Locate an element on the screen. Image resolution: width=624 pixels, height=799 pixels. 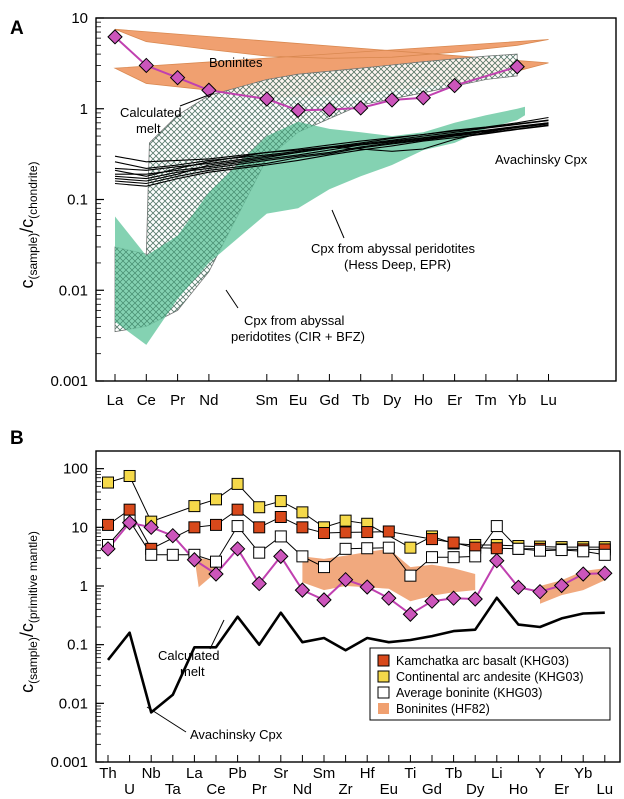
panel-b-x-tick-label: Nb is located at coordinates (151, 773).